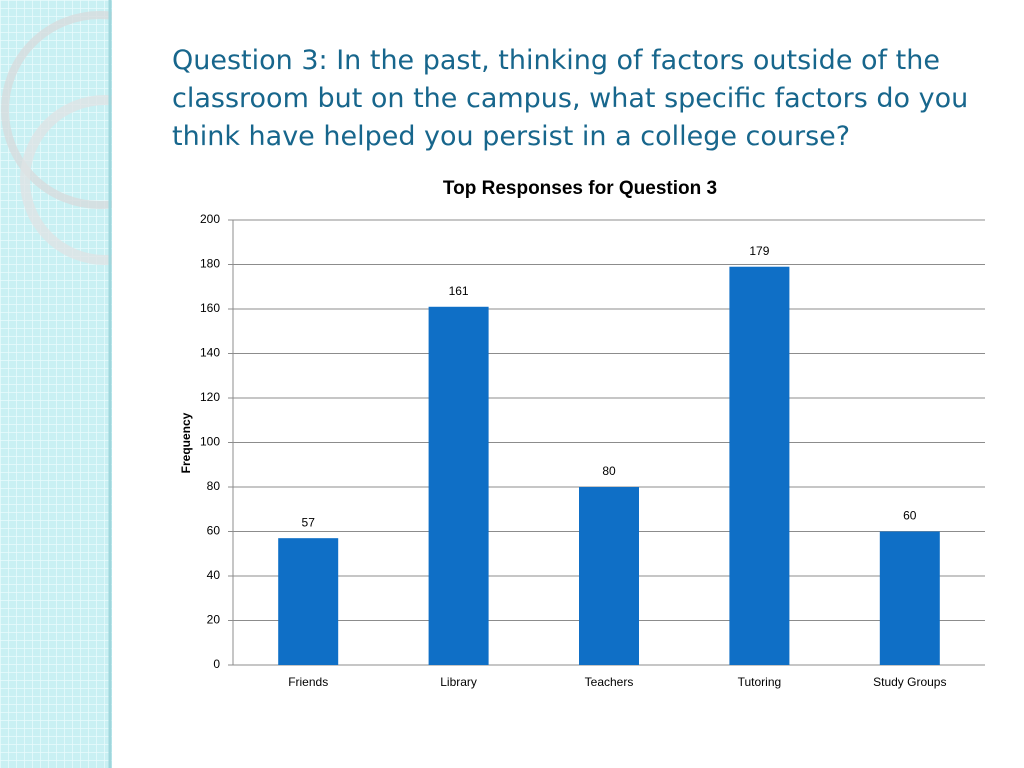 This screenshot has width=1024, height=768. Describe the element at coordinates (609, 471) in the screenshot. I see `value-label: 80` at that location.